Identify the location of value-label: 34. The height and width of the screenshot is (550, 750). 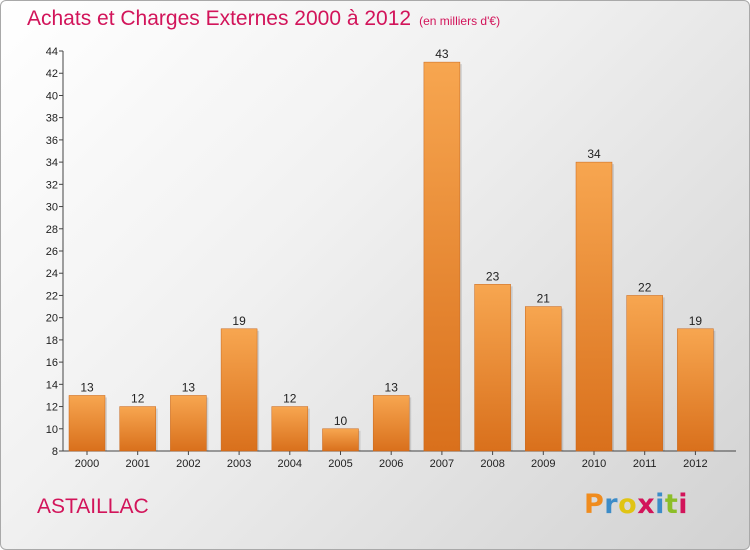
(594, 154).